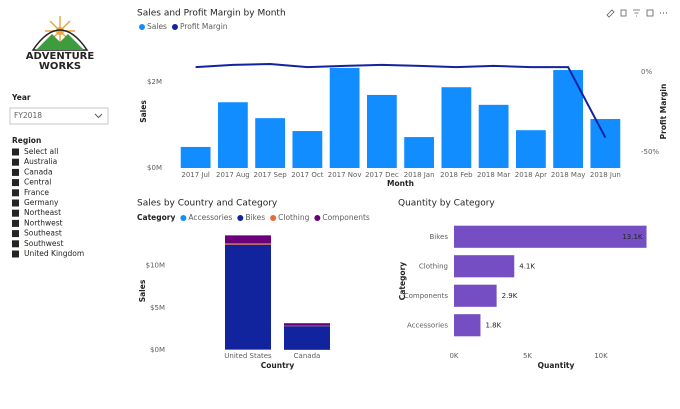 The image size is (680, 409). I want to click on region-item: Northeast, so click(42, 212).